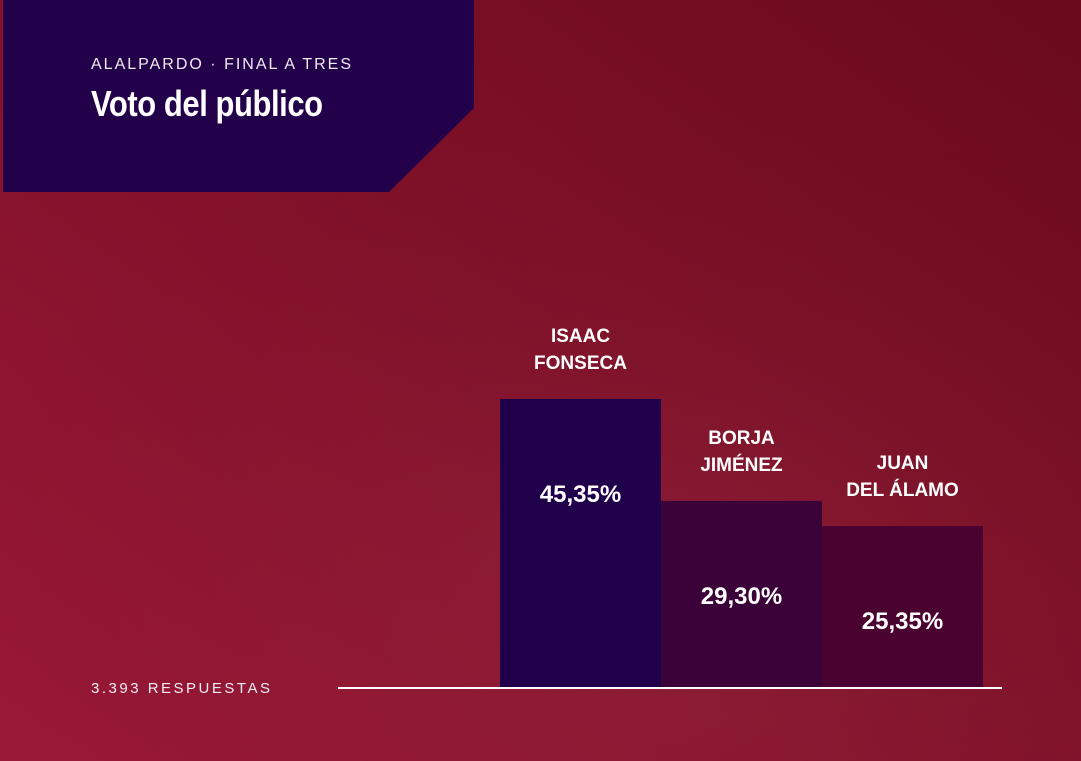  Describe the element at coordinates (580, 494) in the screenshot. I see `bar-value-label-1: 45,35%` at that location.